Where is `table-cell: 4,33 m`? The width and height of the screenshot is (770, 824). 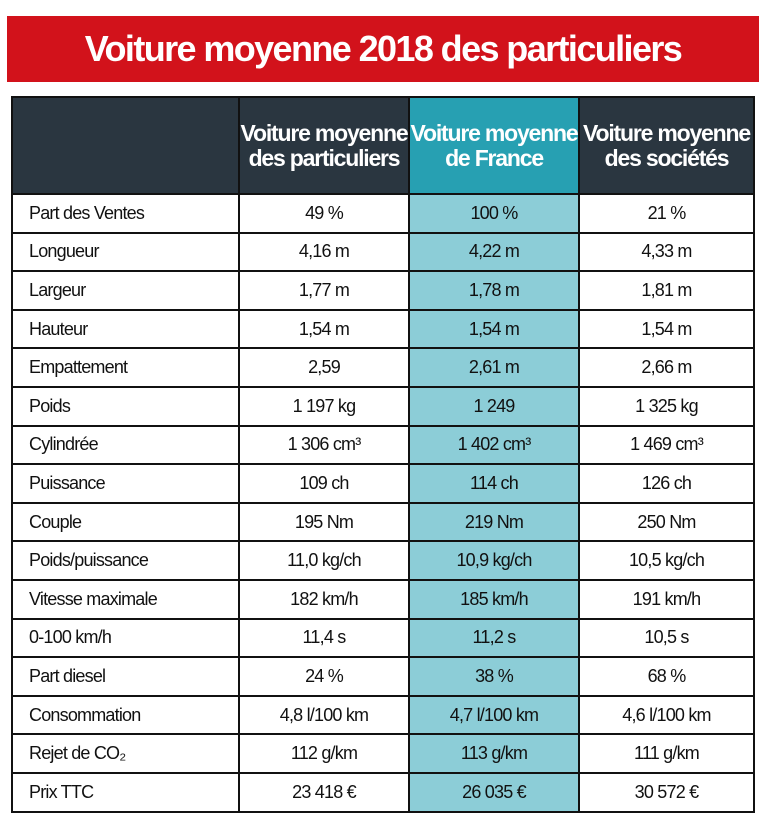
table-cell: 4,33 m is located at coordinates (666, 252).